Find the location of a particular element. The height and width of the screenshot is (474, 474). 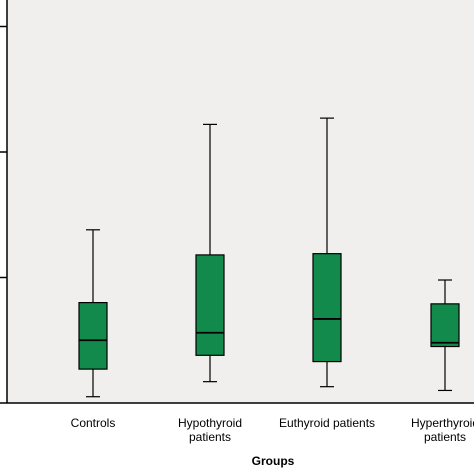

x-tick-label-line: Hypothyroid is located at coordinates (210, 423).